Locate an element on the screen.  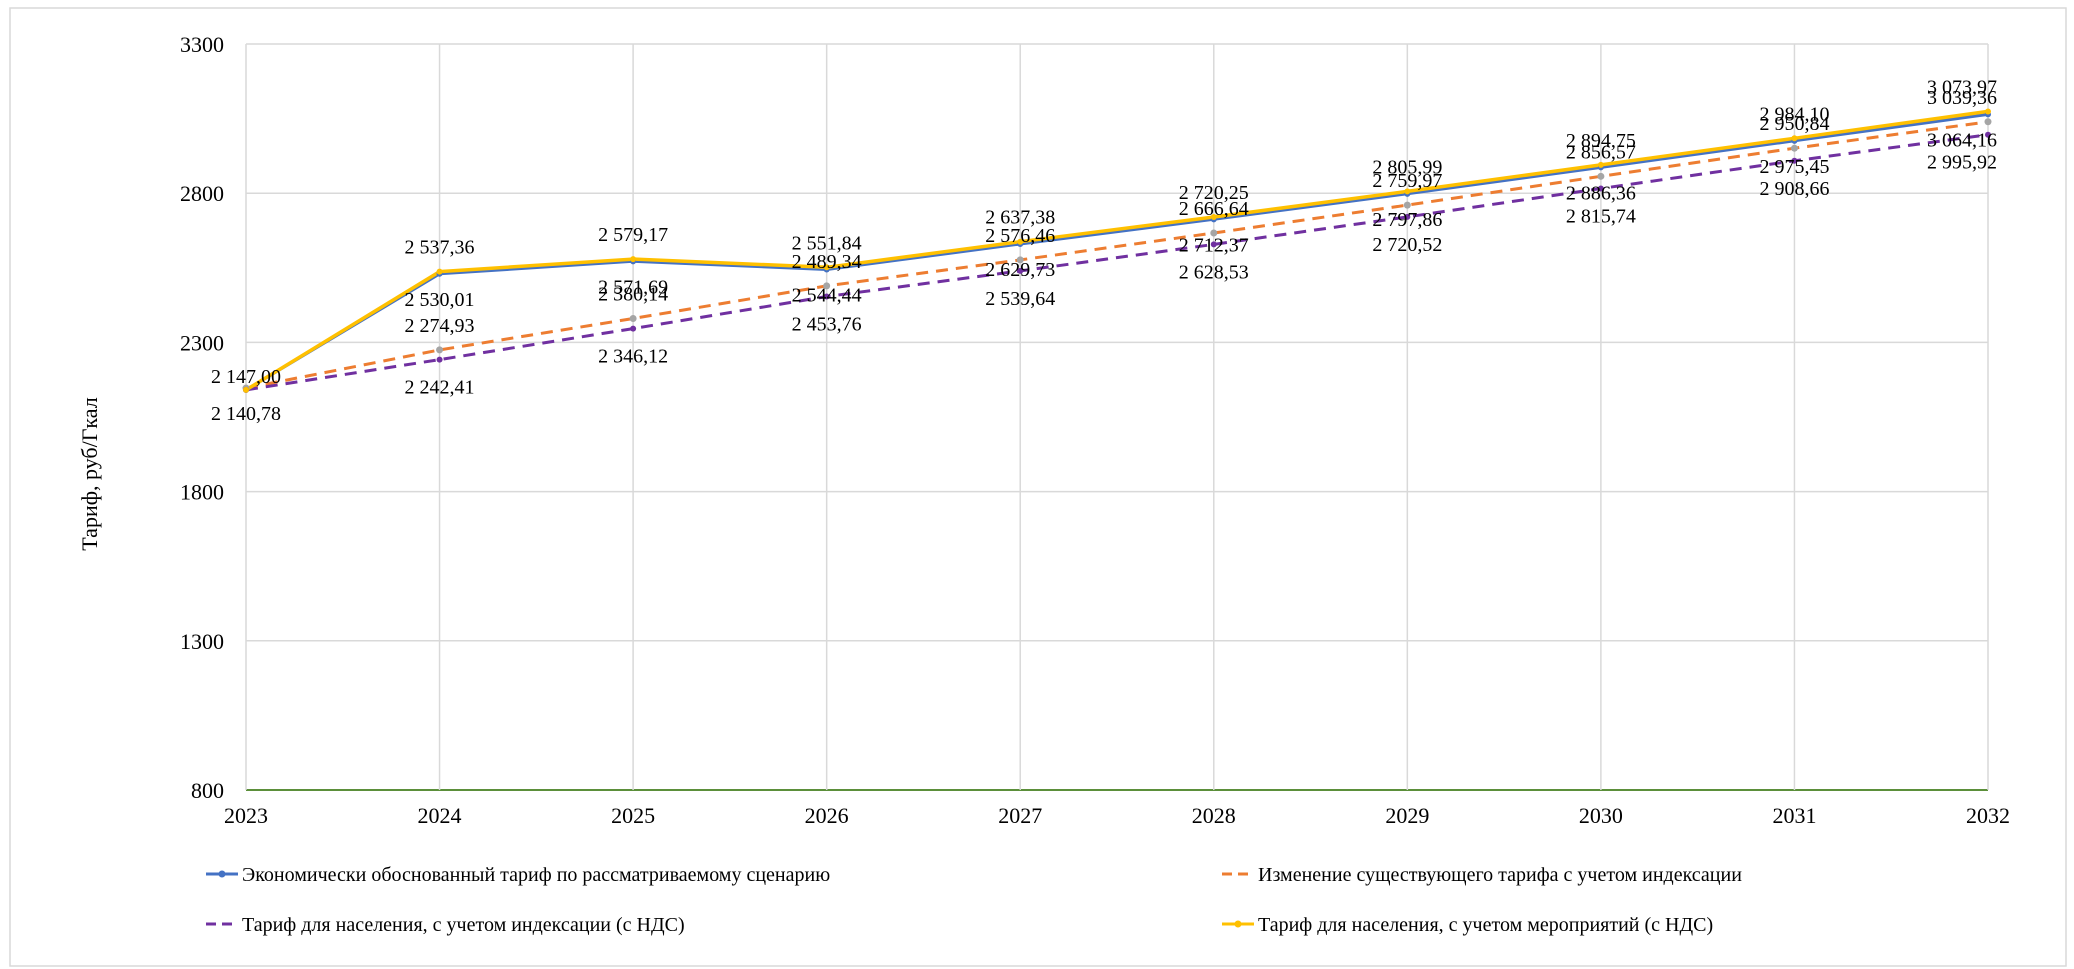
series-2-data-label: 2 380,14 is located at coordinates (633, 294).